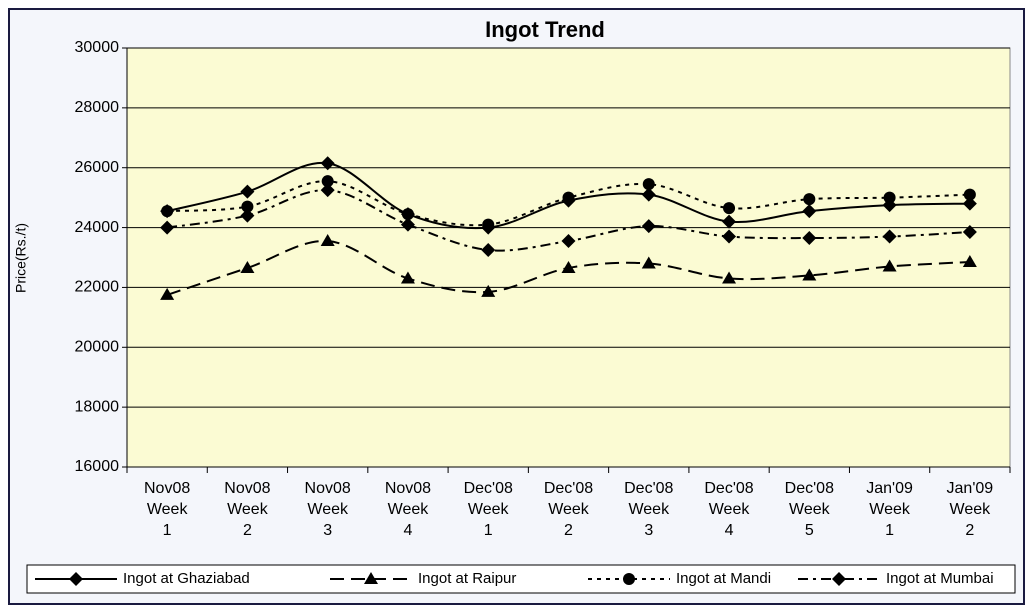 This screenshot has width=1034, height=614. Describe the element at coordinates (97, 287) in the screenshot. I see `y-tick-label: 22000` at that location.